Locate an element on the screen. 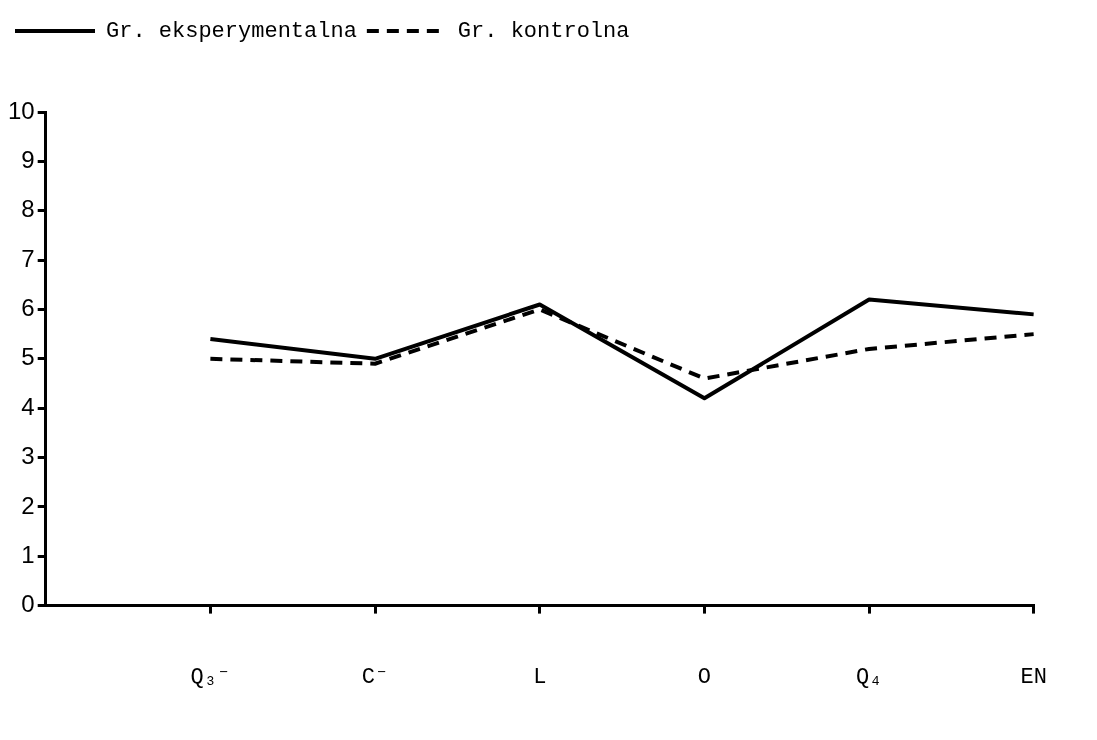 This screenshot has height=740, width=1097. x-tick-label: O is located at coordinates (704, 677).